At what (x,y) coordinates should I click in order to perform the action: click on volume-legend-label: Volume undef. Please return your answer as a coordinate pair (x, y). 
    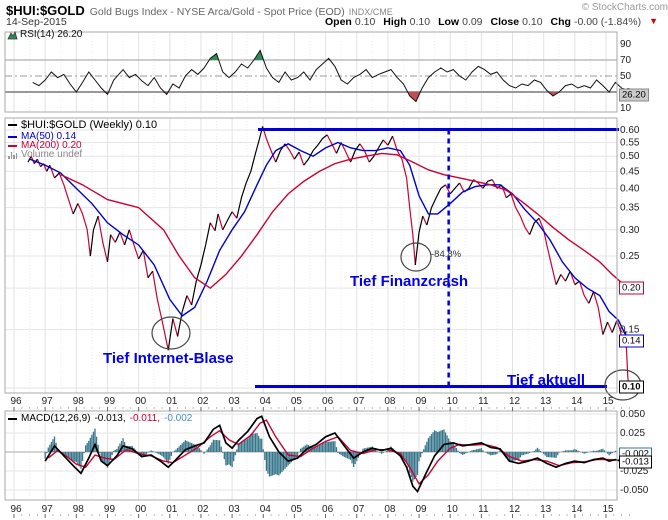
    Looking at the image, I should click on (52, 154).